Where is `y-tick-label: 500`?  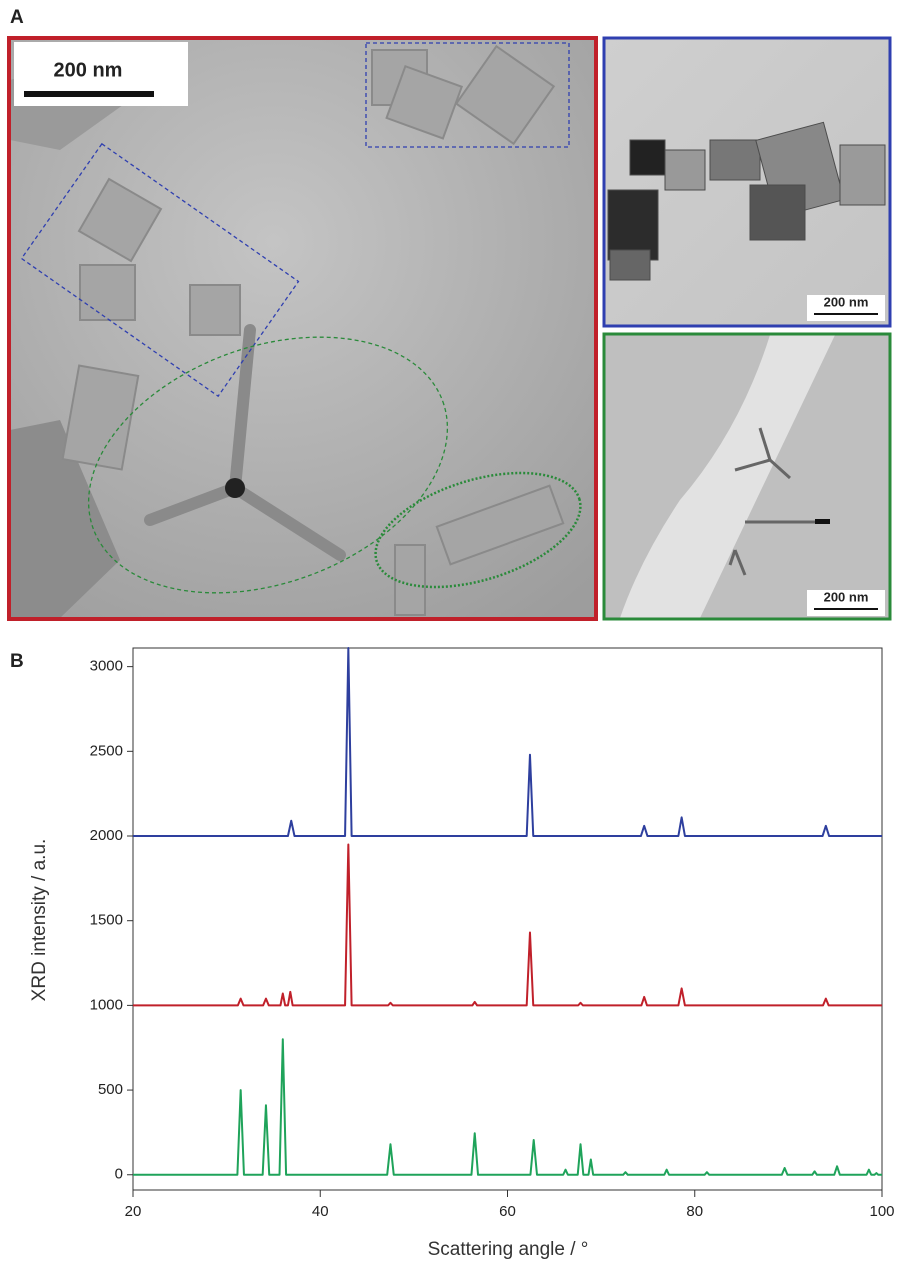
y-tick-label: 500 is located at coordinates (110, 1089).